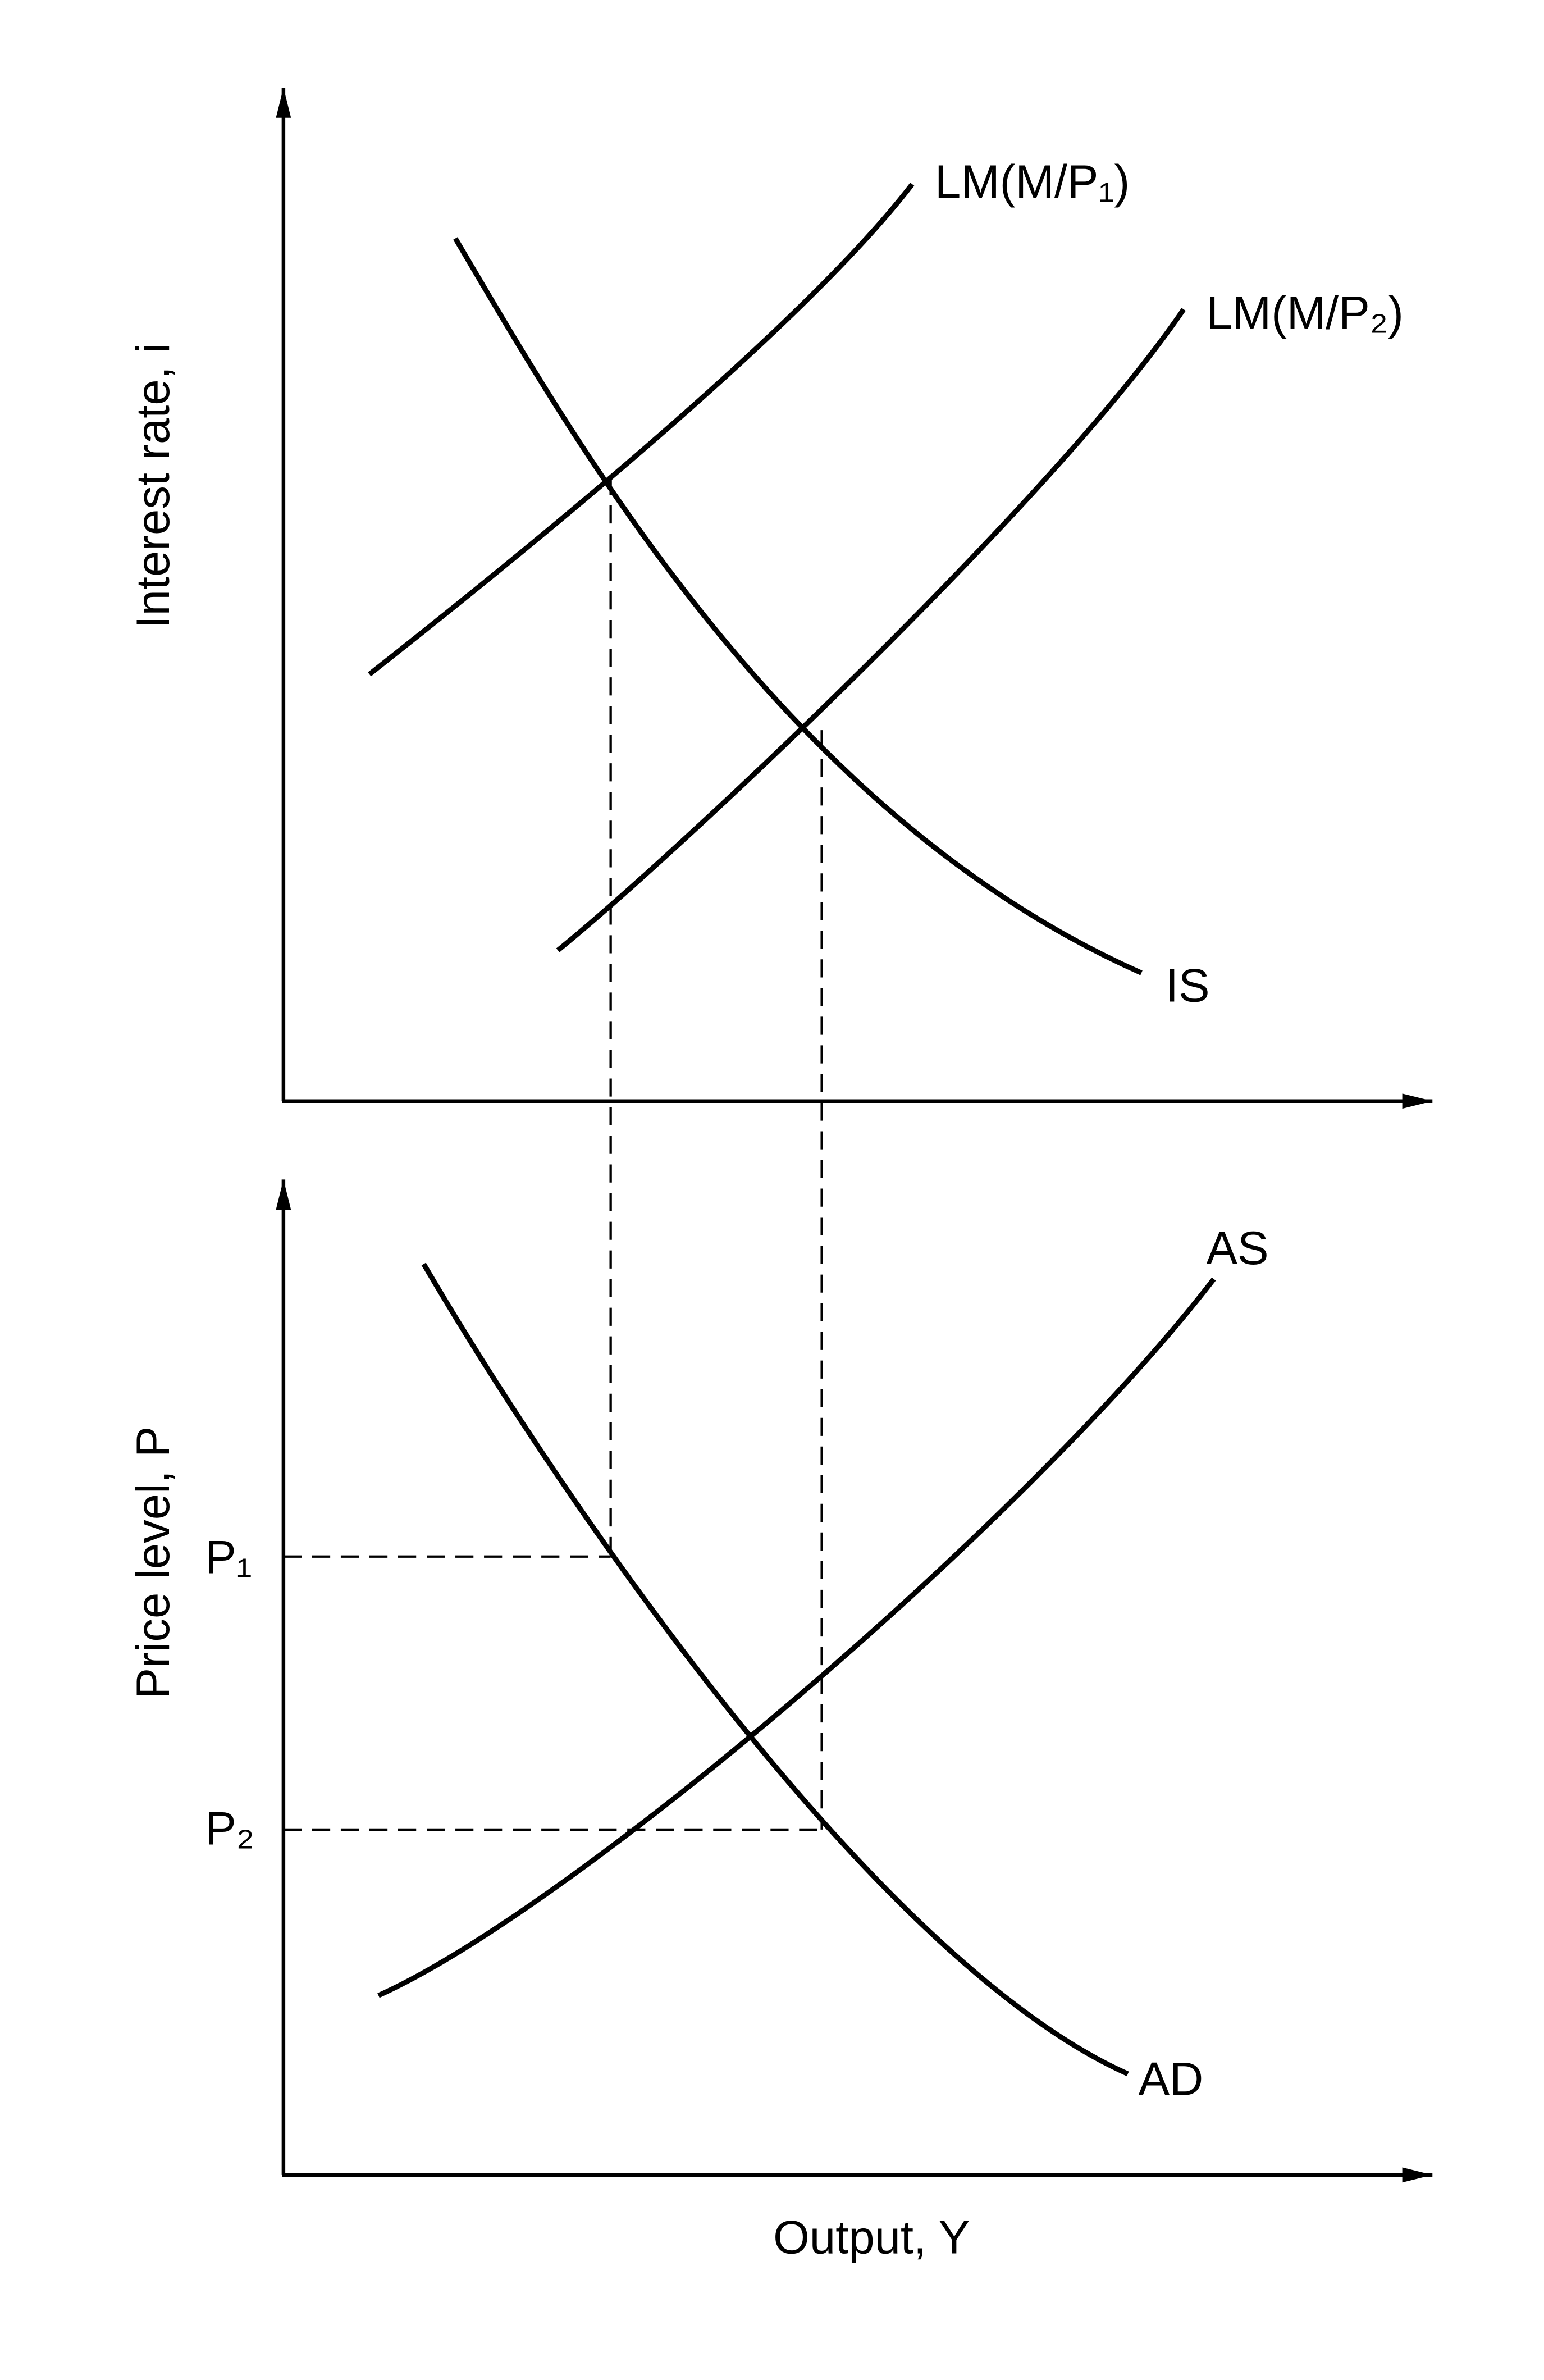 Image resolution: width=1544 pixels, height=2380 pixels. What do you see at coordinates (229, 1829) in the screenshot?
I see `y-tick-label: P₂` at bounding box center [229, 1829].